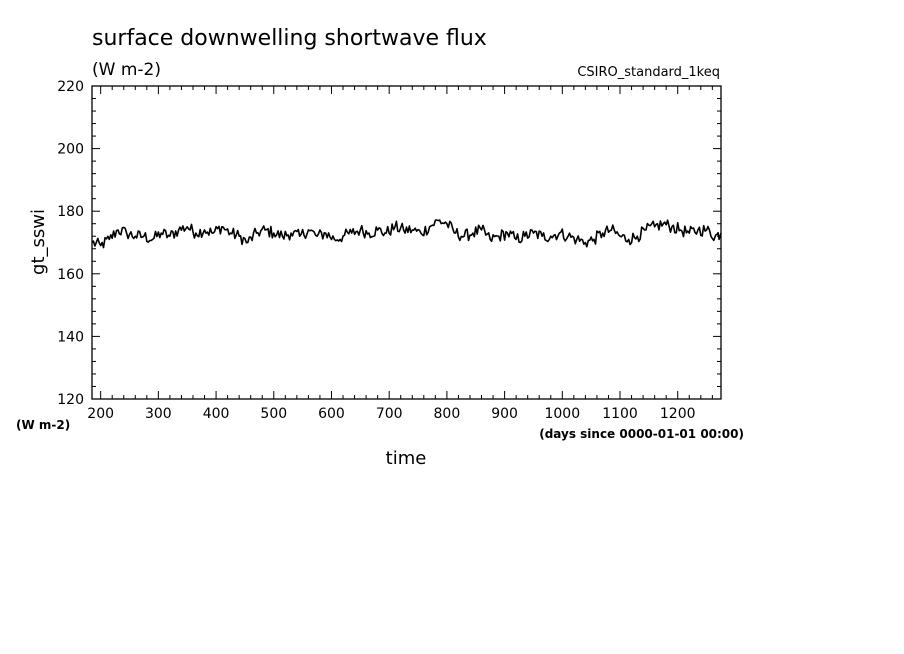 Image resolution: width=904 pixels, height=654 pixels. I want to click on x-axis-label: time, so click(406, 458).